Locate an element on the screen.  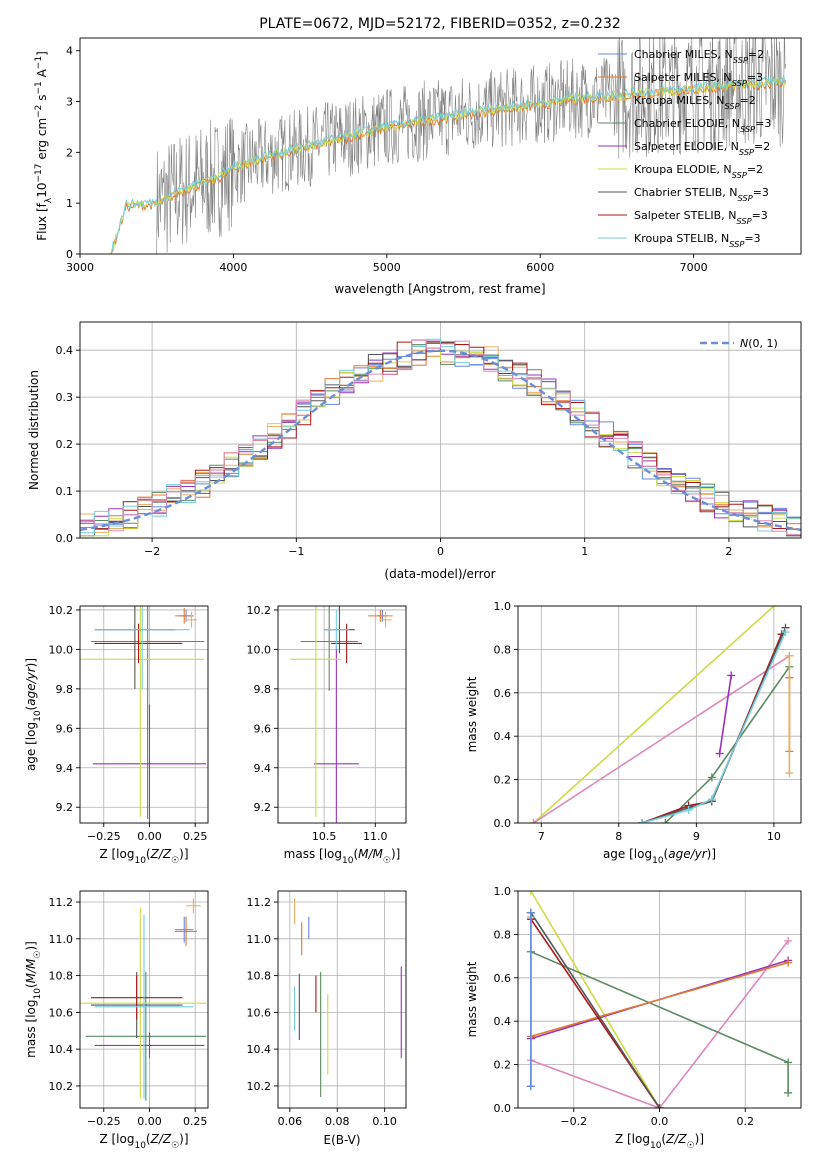
x-axis-label: Z [log10(Z/Z☉)] is located at coordinates (143, 1141).